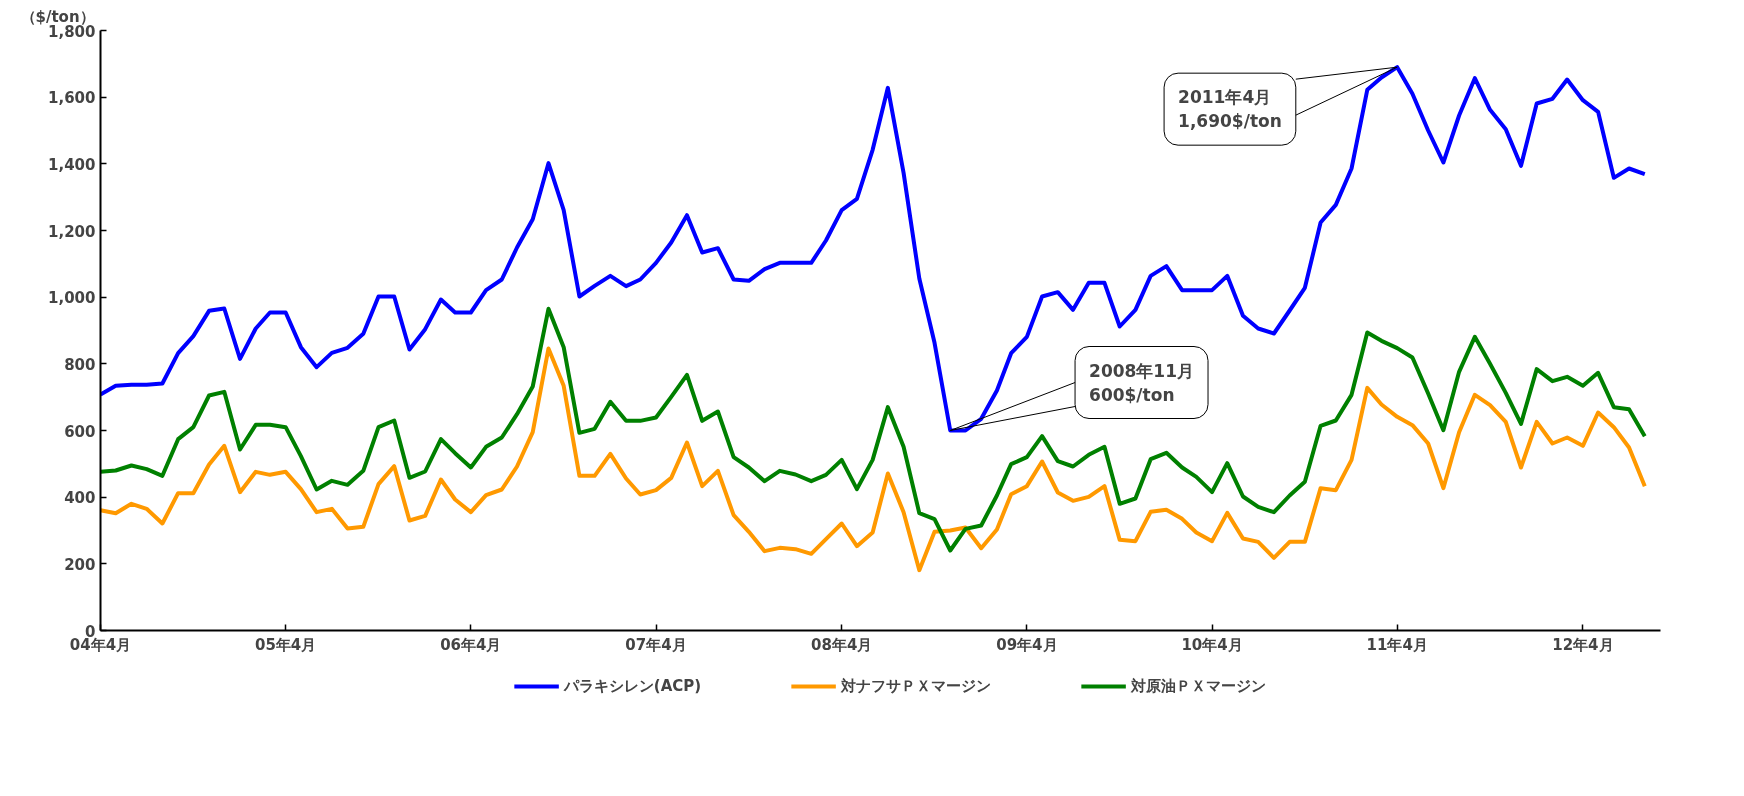 The width and height of the screenshot is (1744, 796). Describe the element at coordinates (842, 644) in the screenshot. I see `x-tick-label: 08年4月` at that location.